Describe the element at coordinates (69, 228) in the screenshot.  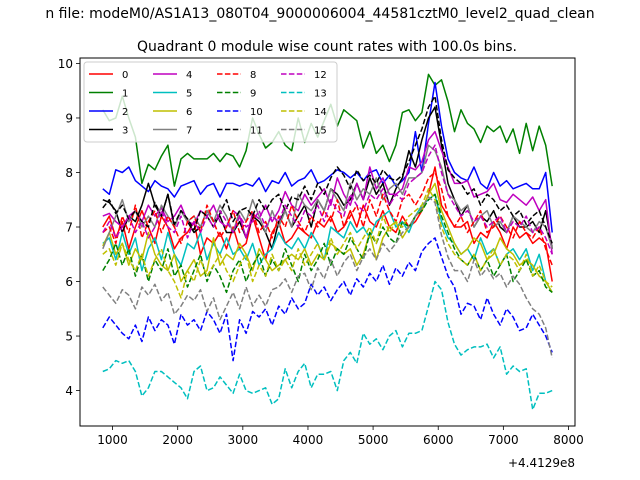
I see `y-tick-label: 7` at that location.